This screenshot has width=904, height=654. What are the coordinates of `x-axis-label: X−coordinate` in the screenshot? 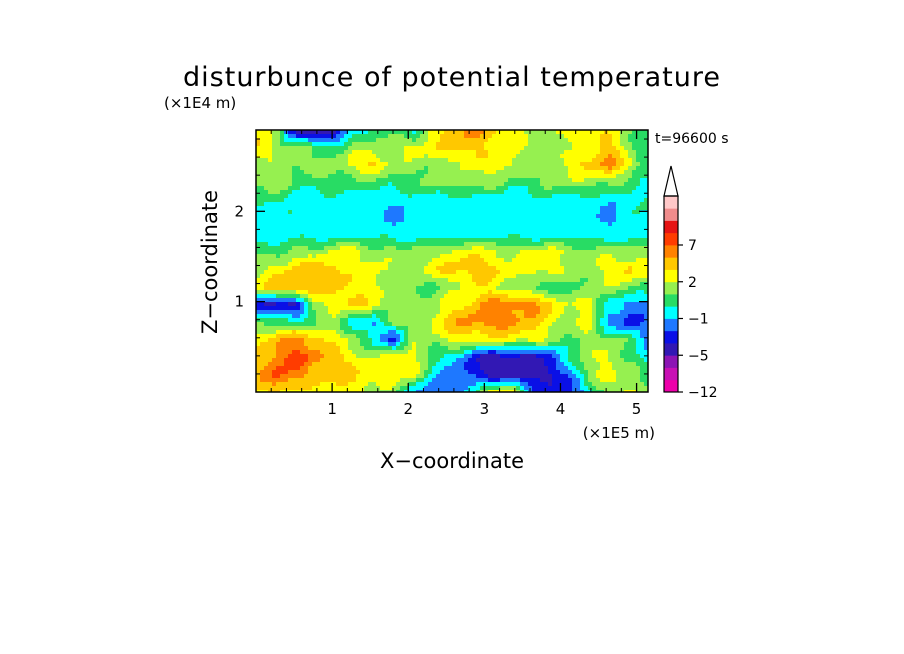 It's located at (452, 461).